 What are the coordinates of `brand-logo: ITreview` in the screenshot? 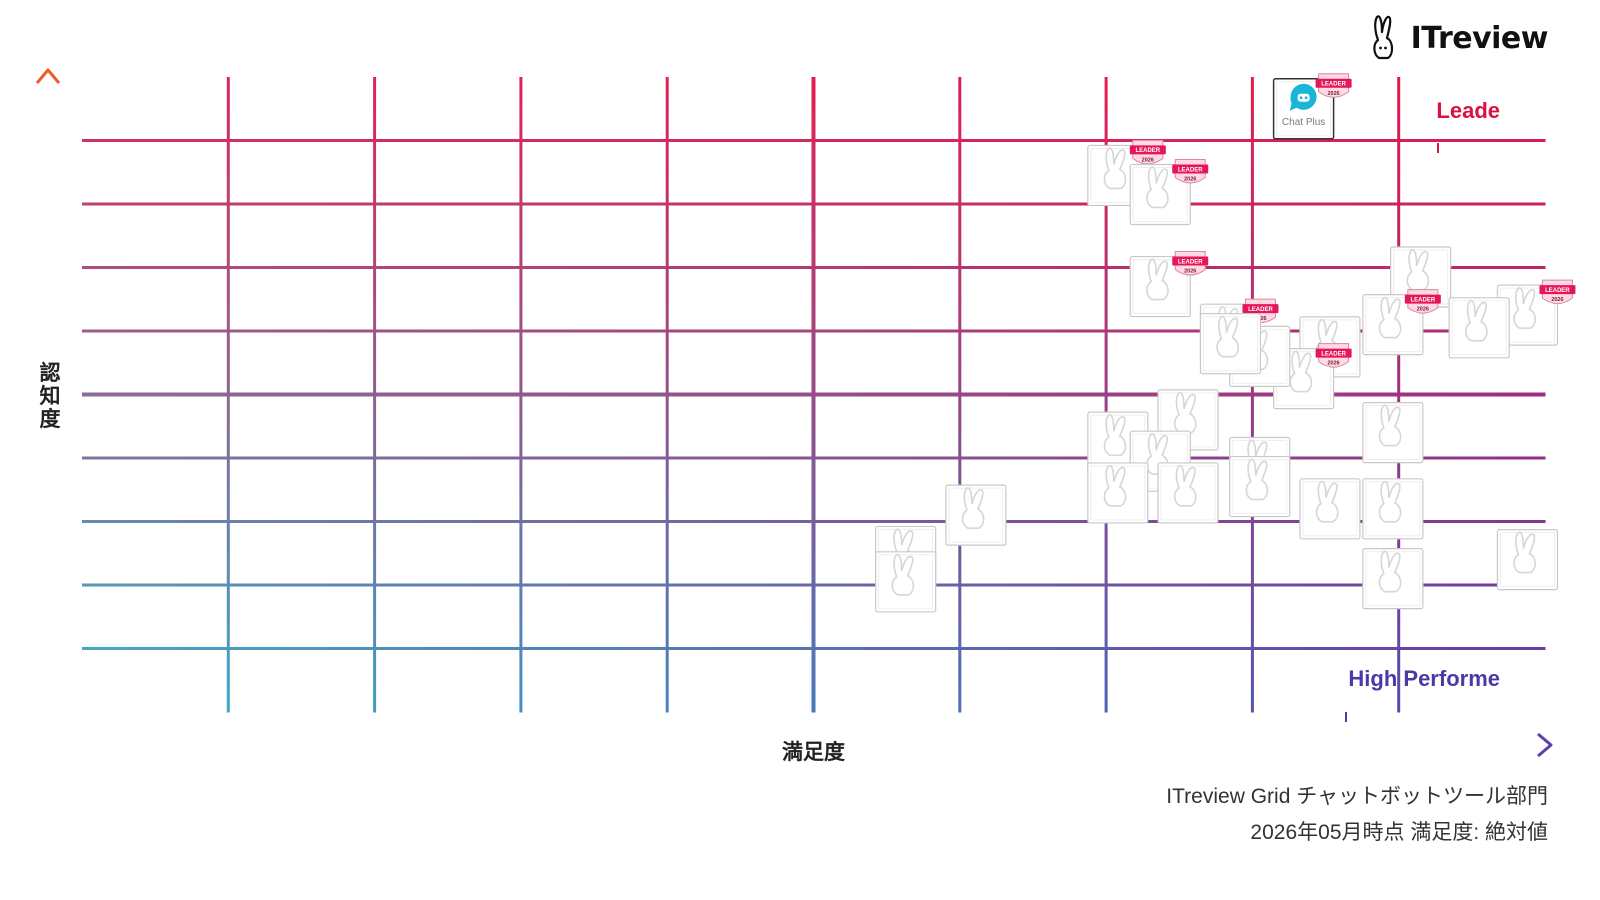 It's located at (1459, 38).